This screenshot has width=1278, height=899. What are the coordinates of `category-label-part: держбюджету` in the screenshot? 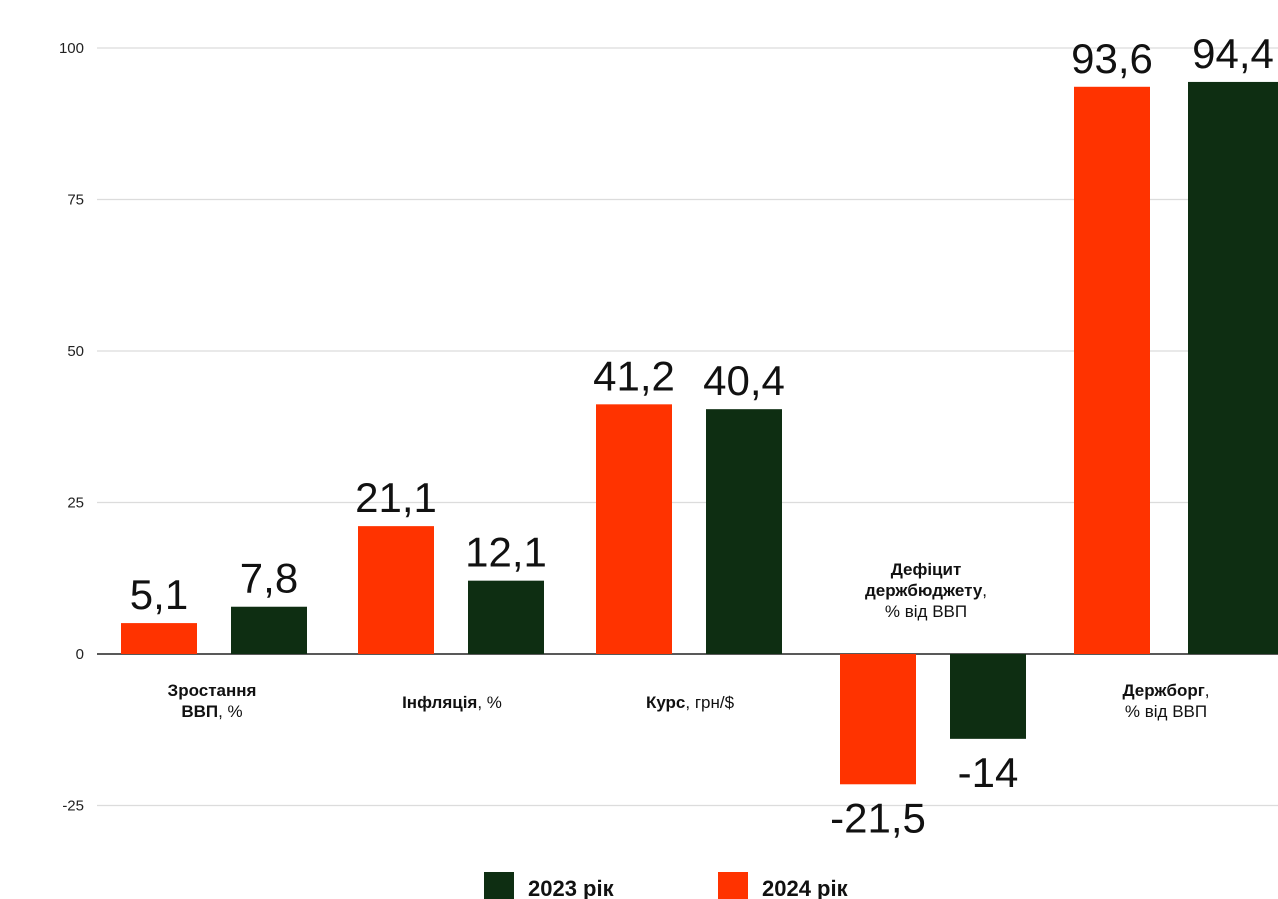 It's located at (924, 590).